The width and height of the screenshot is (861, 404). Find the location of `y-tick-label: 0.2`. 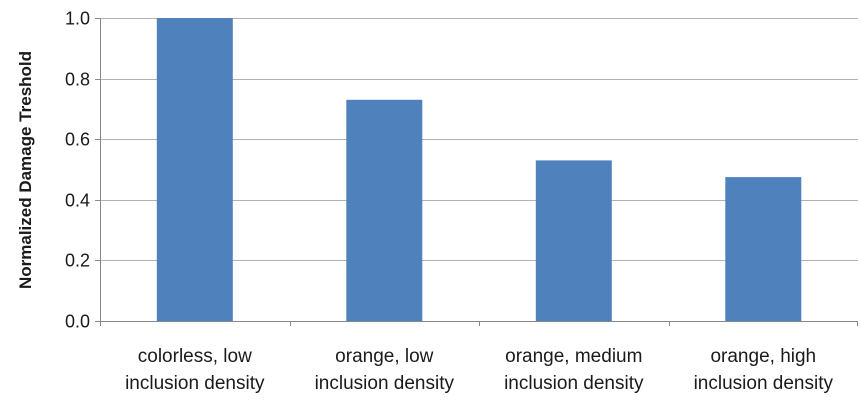

y-tick-label: 0.2 is located at coordinates (77, 261).